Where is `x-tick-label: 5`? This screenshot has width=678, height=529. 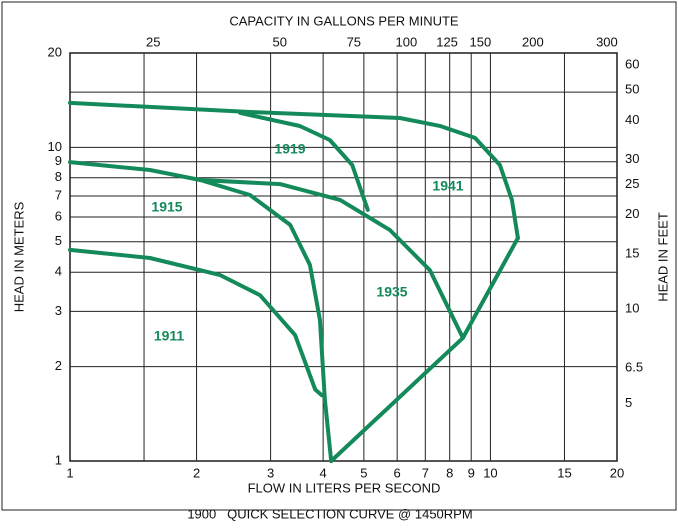
x-tick-label: 5 is located at coordinates (363, 472).